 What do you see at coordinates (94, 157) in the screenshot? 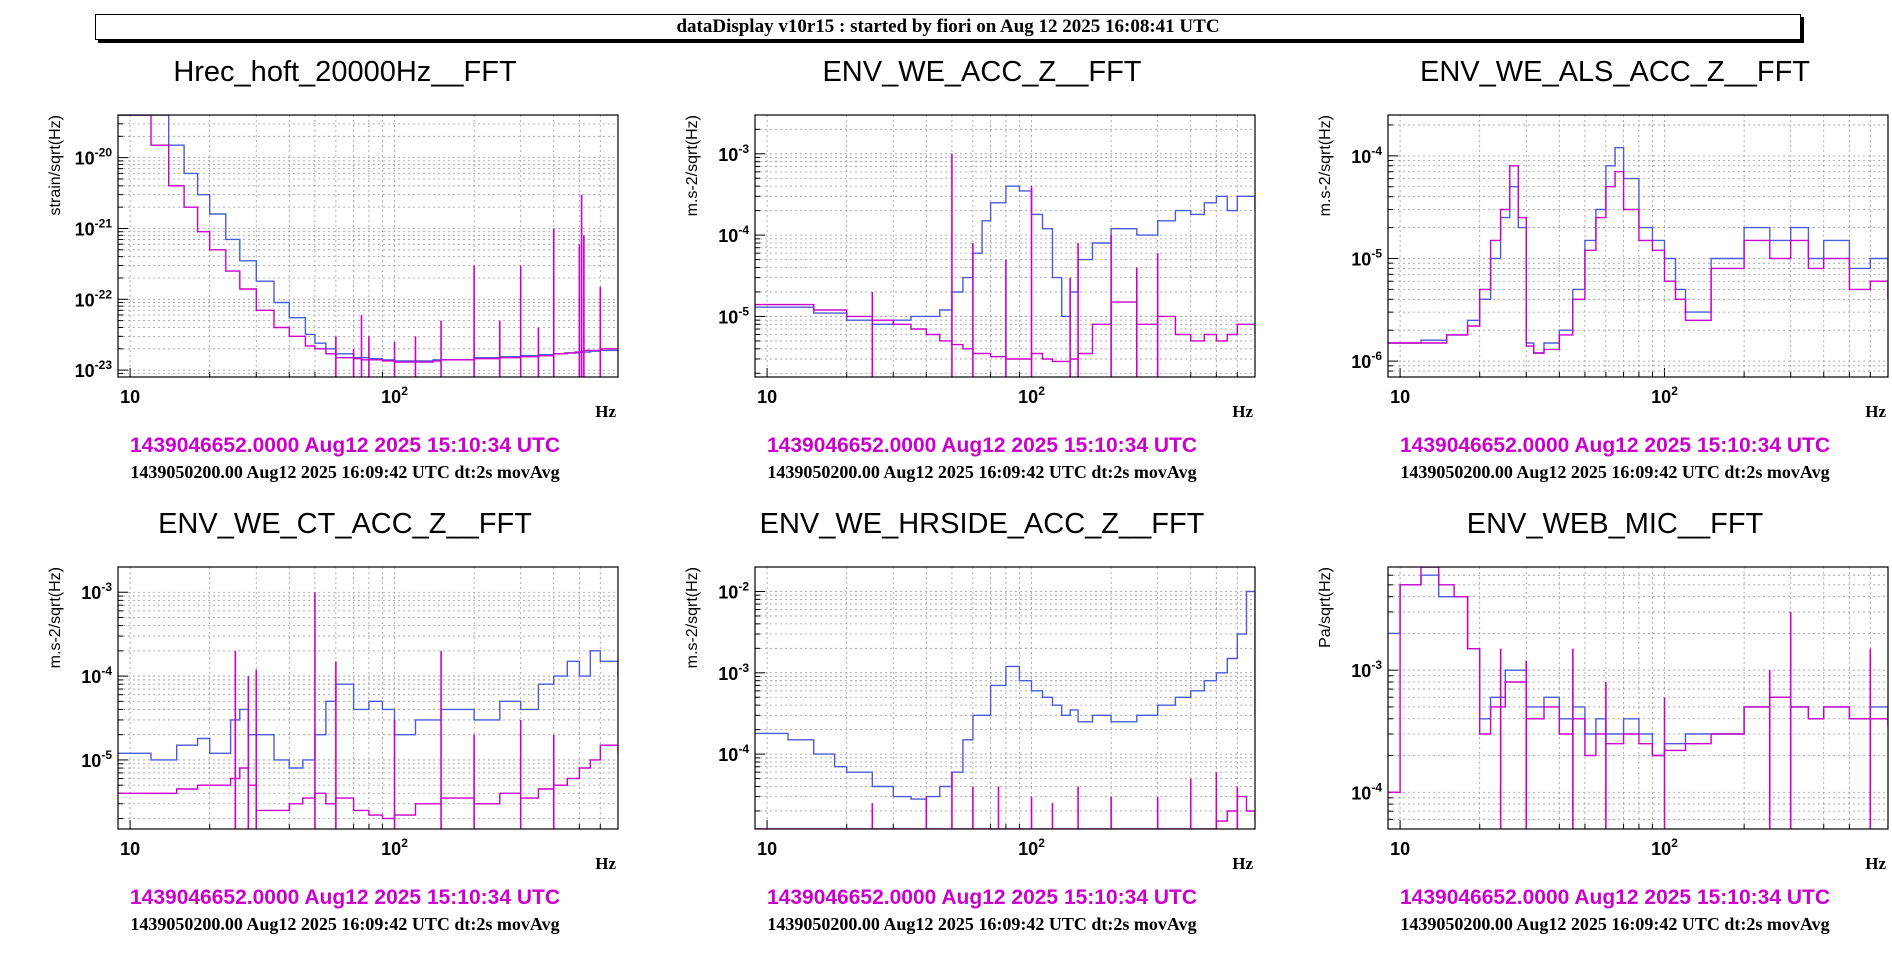
I see `y-tick-label: 10⁻²⁰` at bounding box center [94, 157].